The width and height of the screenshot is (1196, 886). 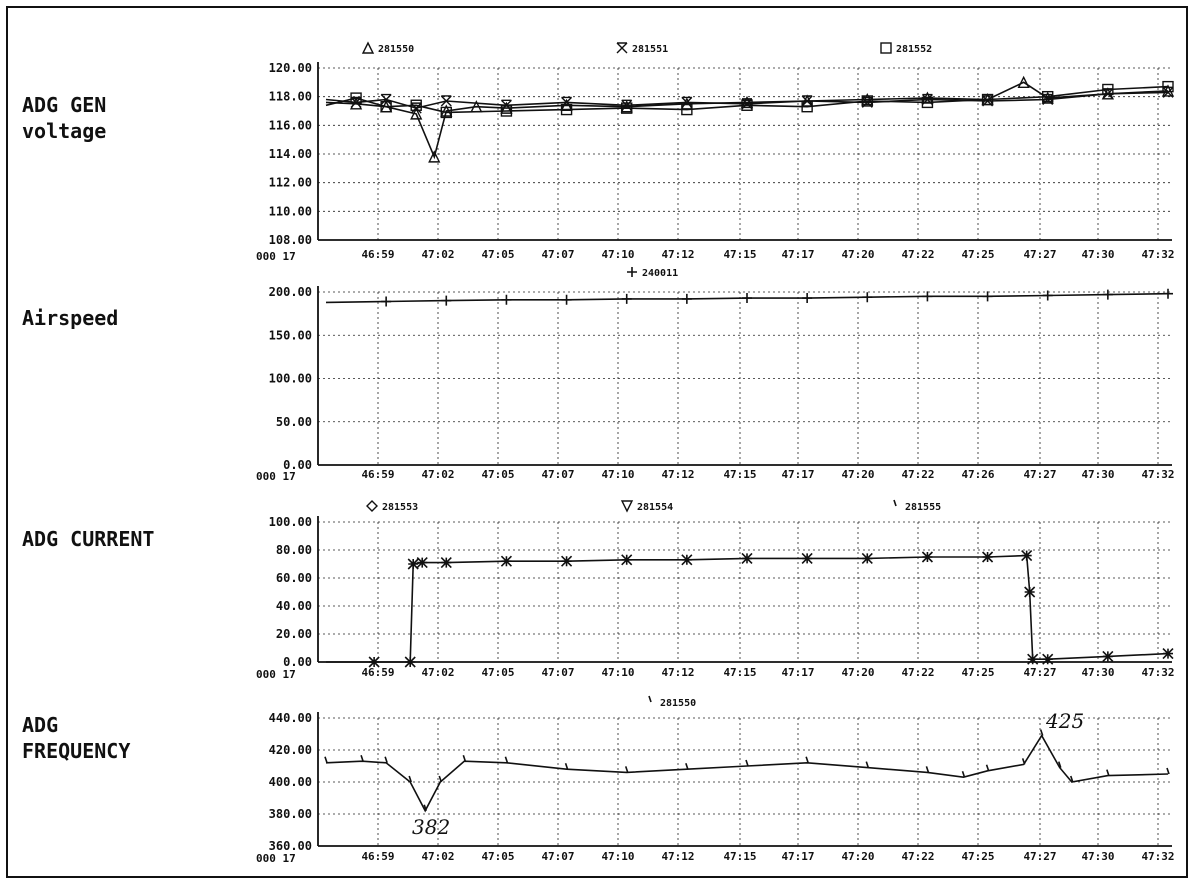 What do you see at coordinates (437, 254) in the screenshot?
I see `chart-1-xtick-label: 47:02` at bounding box center [437, 254].